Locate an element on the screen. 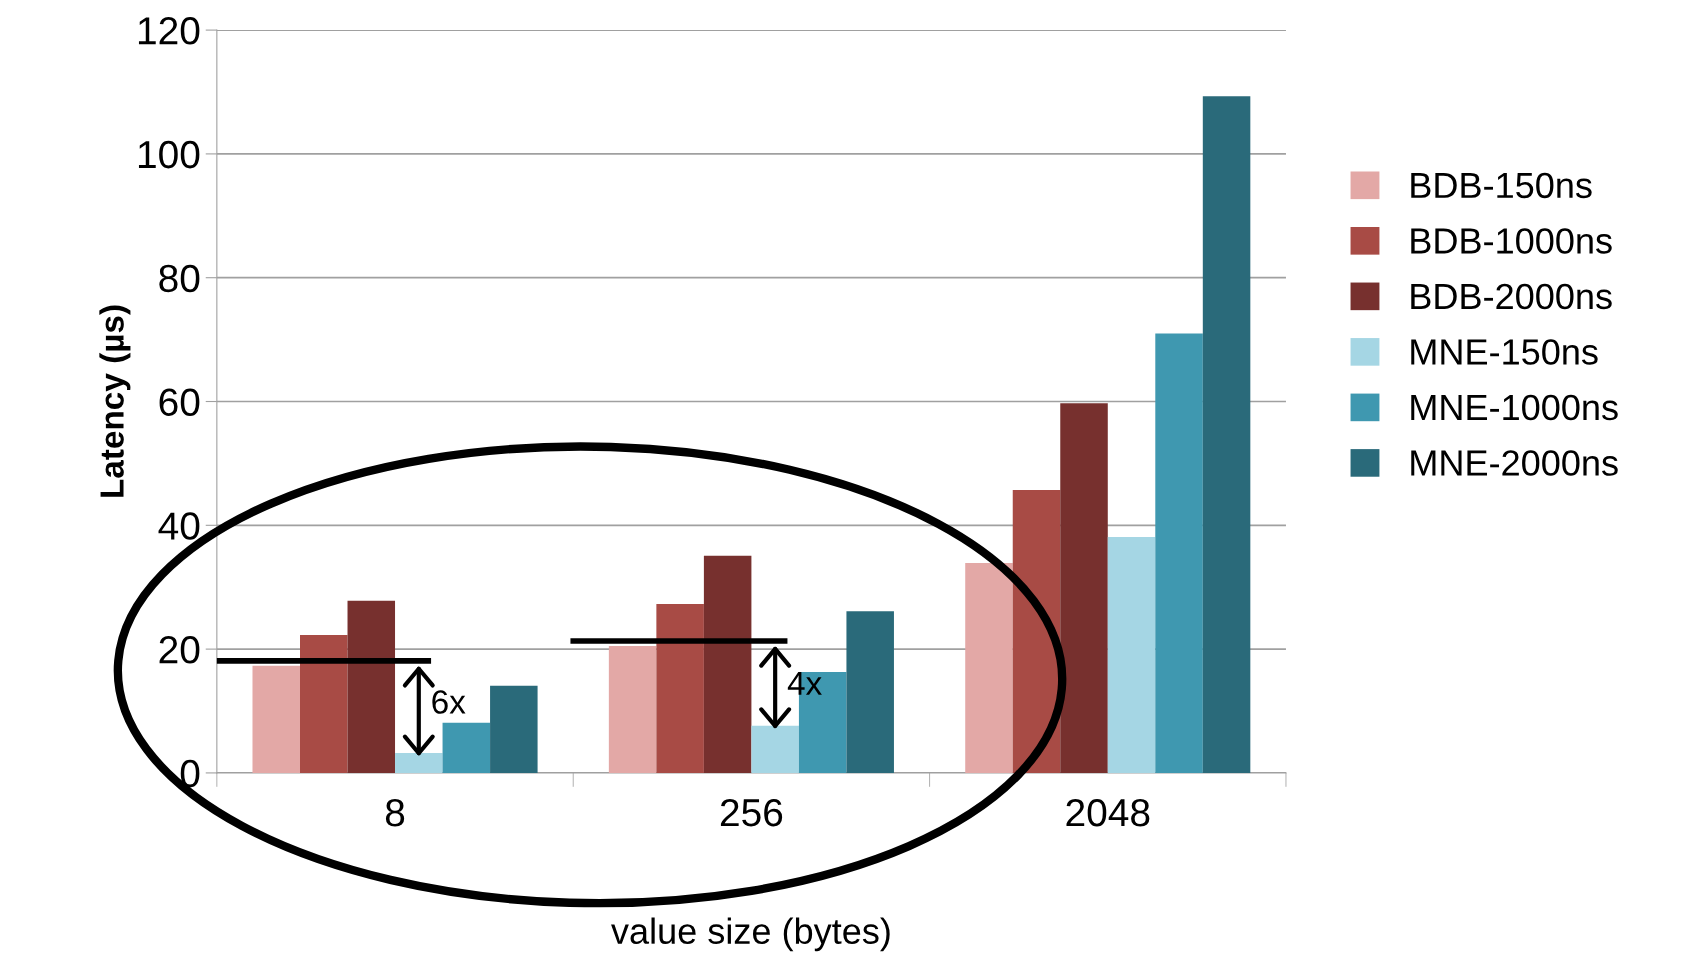  x-tick-label: 256 is located at coordinates (751, 812).